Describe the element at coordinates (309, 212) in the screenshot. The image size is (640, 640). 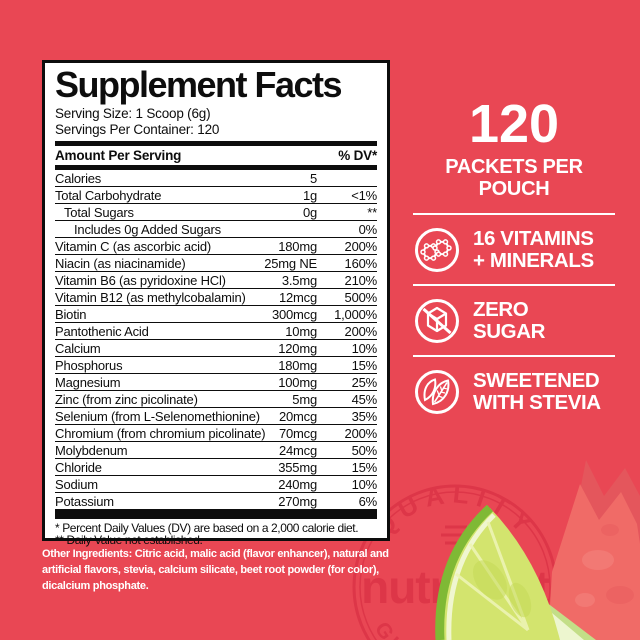
I see `nutrient-amount: 0g` at that location.